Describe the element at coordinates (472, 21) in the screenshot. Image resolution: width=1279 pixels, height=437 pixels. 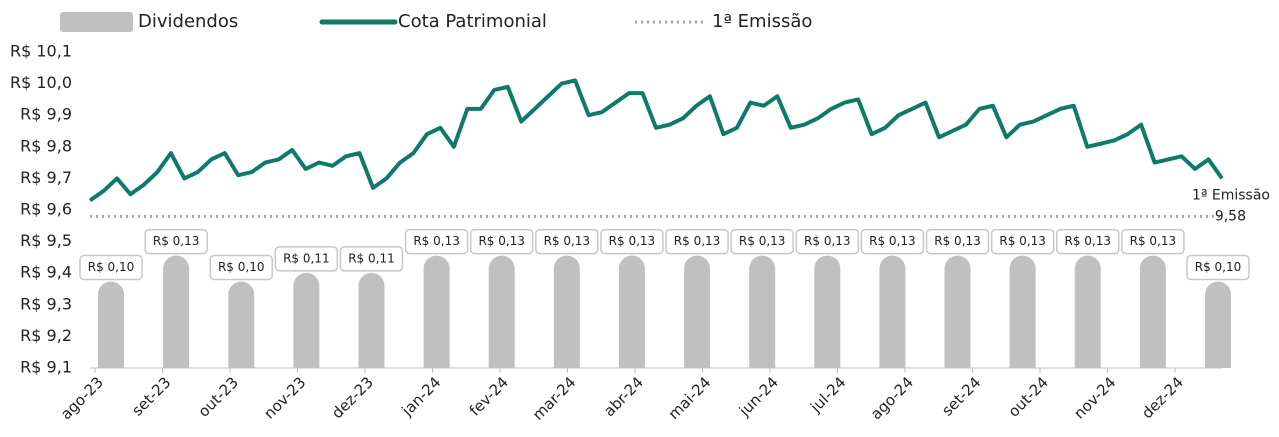
I see `legend-label: Cota Patrimonial` at that location.